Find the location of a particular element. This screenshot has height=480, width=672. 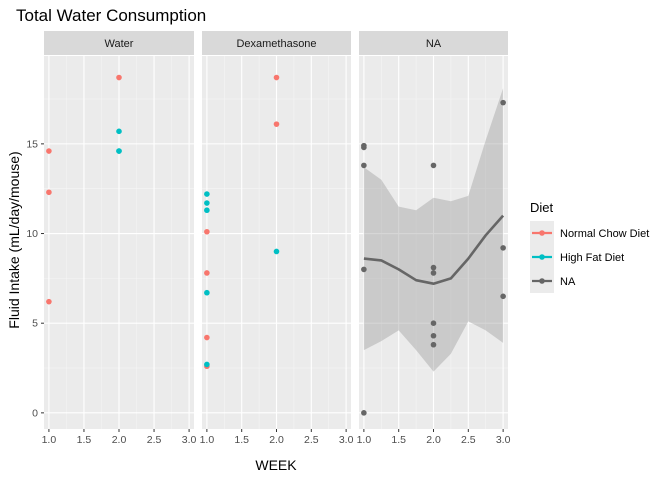

facet-strip-label: NA is located at coordinates (434, 44).